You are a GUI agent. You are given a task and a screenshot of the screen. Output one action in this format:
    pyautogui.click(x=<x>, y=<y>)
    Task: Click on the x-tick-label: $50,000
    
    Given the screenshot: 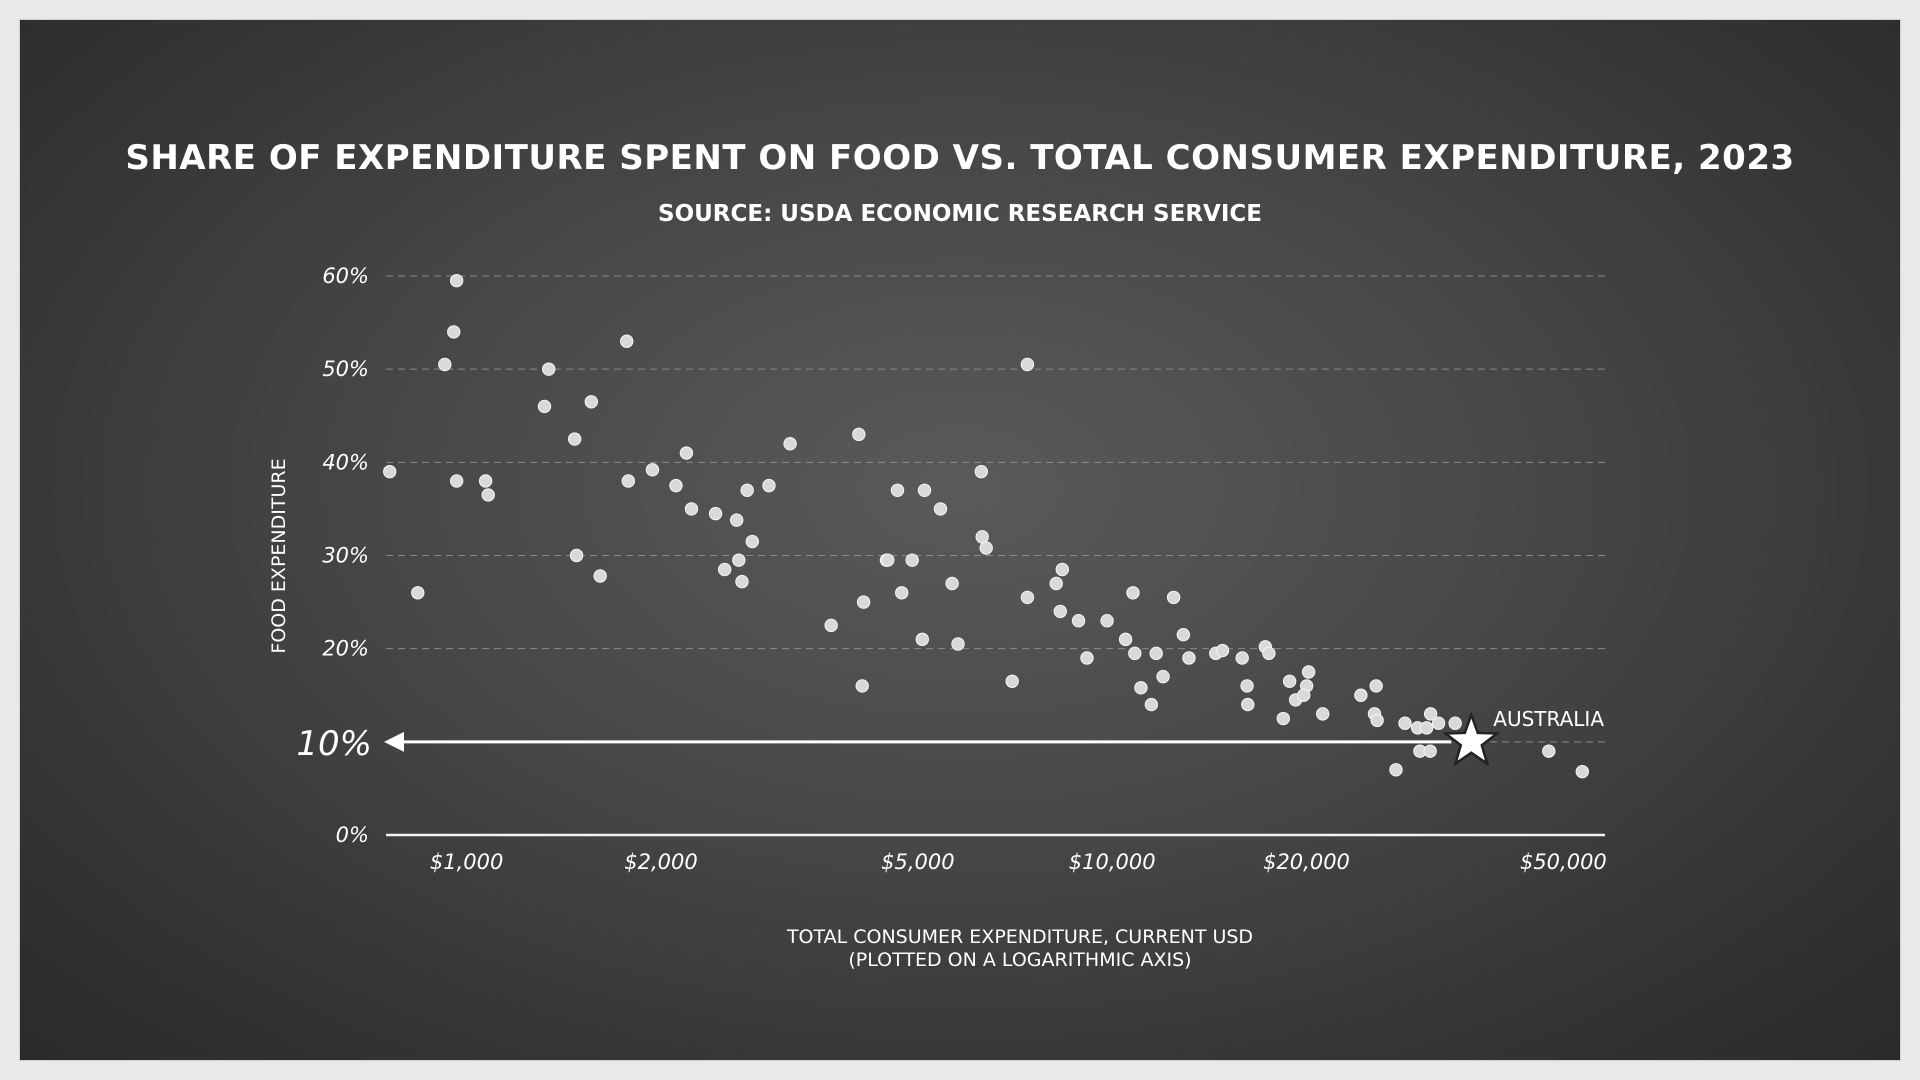 What is the action you would take?
    pyautogui.click(x=1563, y=862)
    